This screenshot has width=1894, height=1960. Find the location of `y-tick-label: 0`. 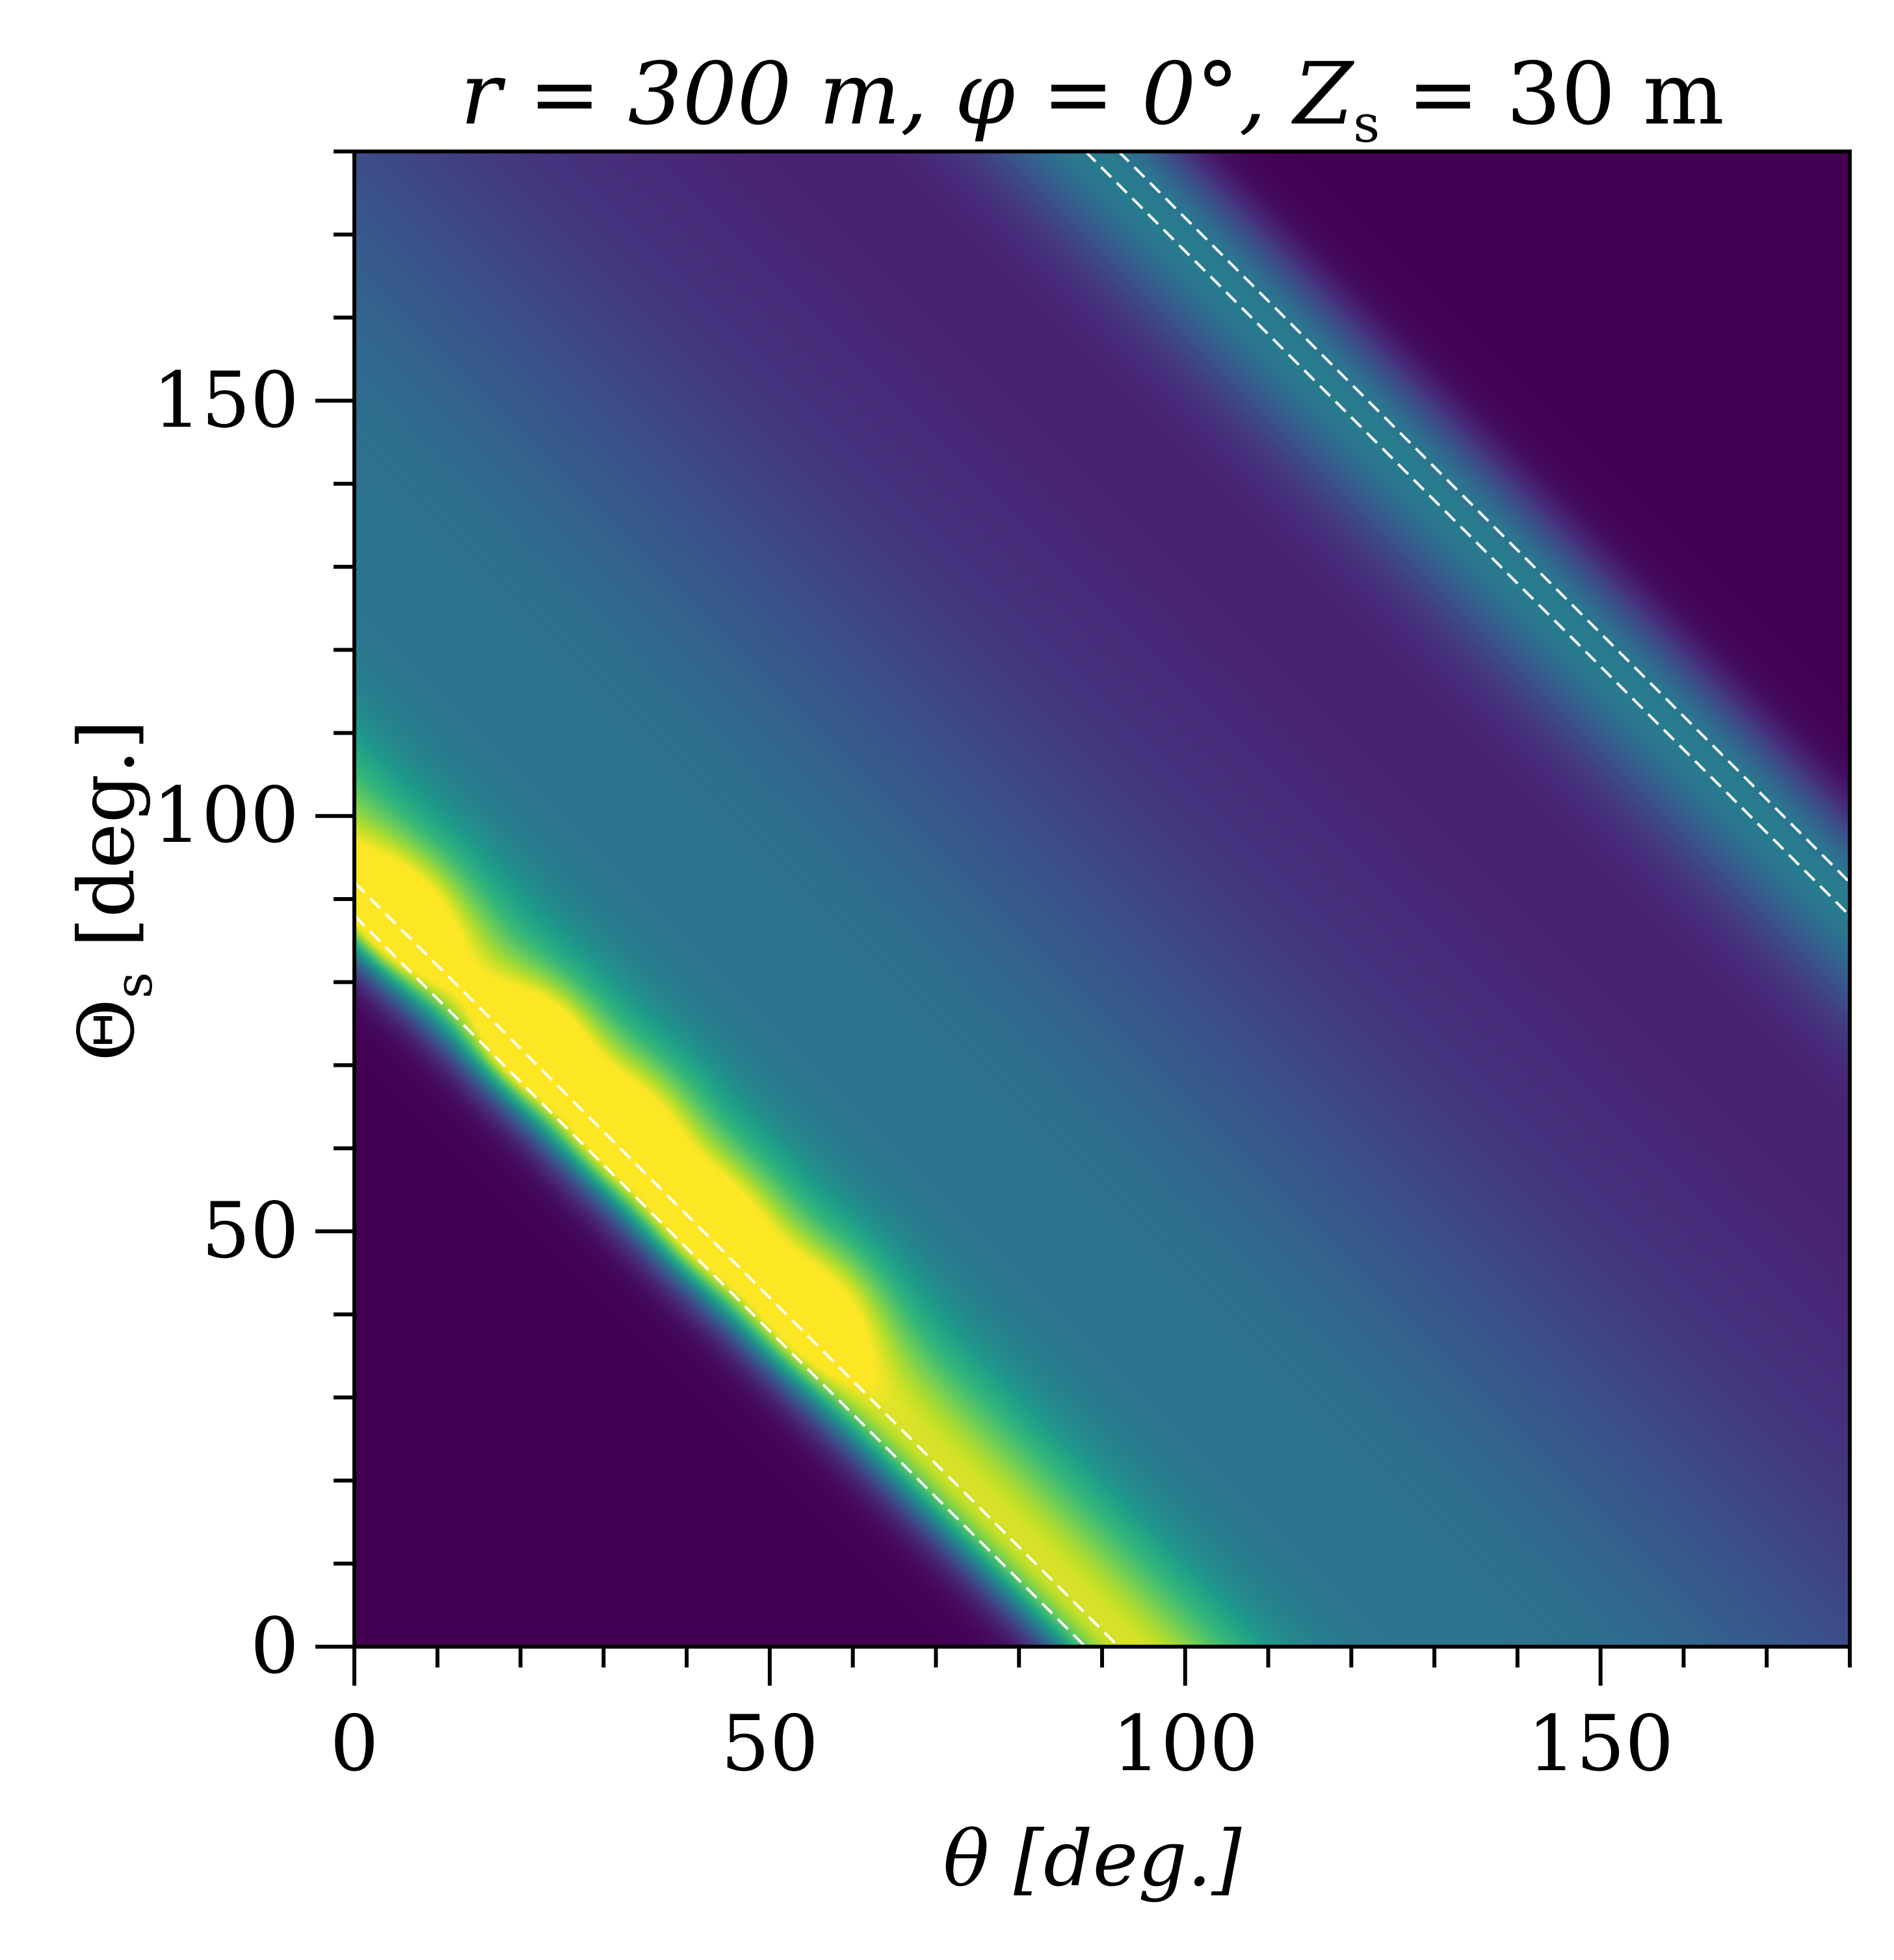

y-tick-label: 0 is located at coordinates (274, 1646).